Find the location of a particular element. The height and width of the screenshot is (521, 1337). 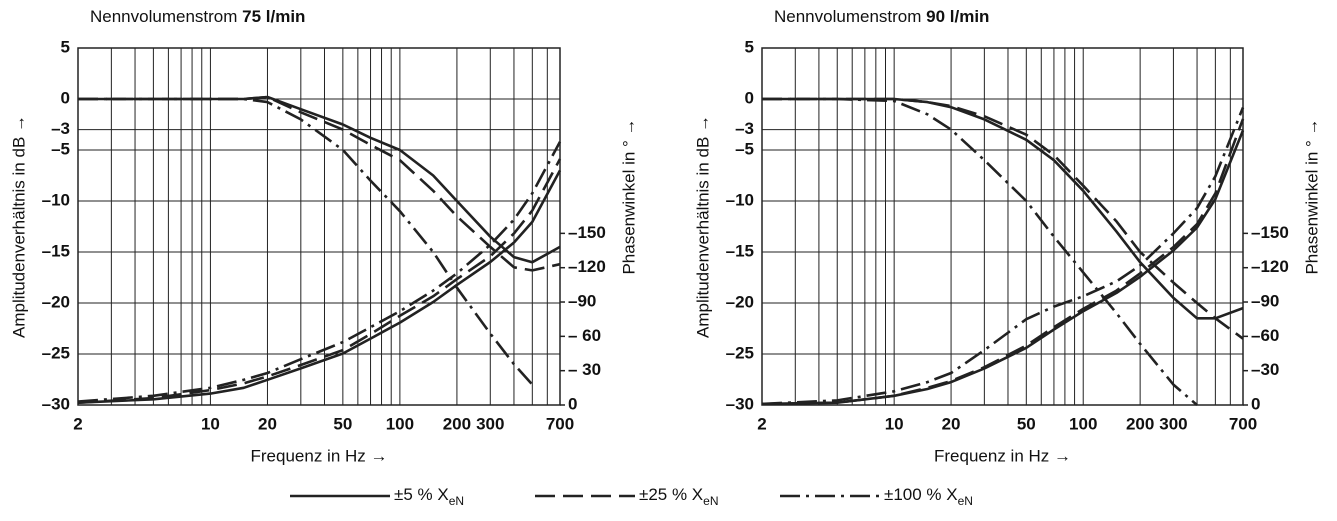

y2-tick-label: – 30 is located at coordinates (584, 369).